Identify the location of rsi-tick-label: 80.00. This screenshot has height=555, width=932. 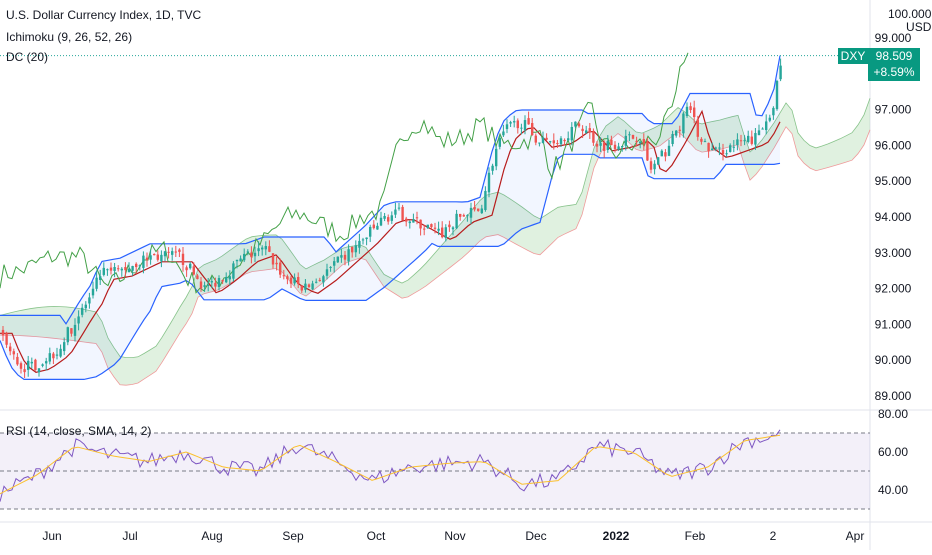
(893, 414).